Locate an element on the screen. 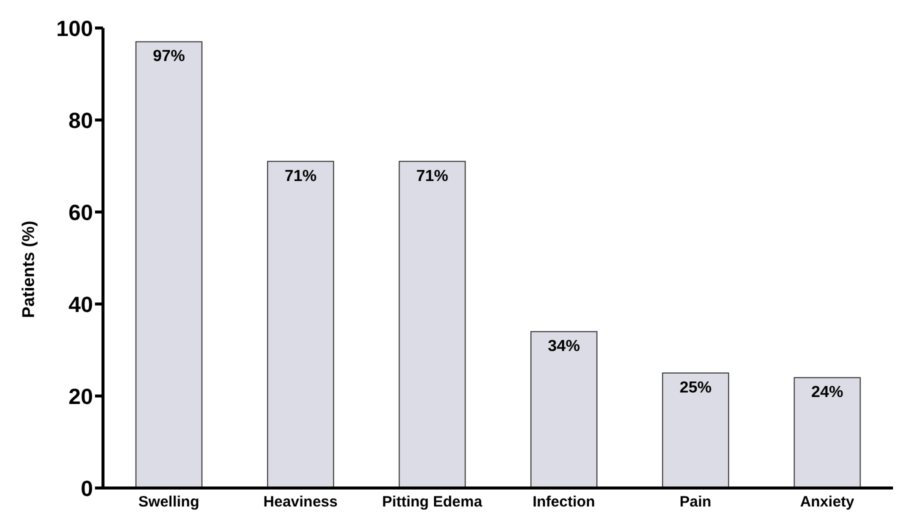 Image resolution: width=909 pixels, height=523 pixels. y-tick-label: 0 is located at coordinates (86, 488).